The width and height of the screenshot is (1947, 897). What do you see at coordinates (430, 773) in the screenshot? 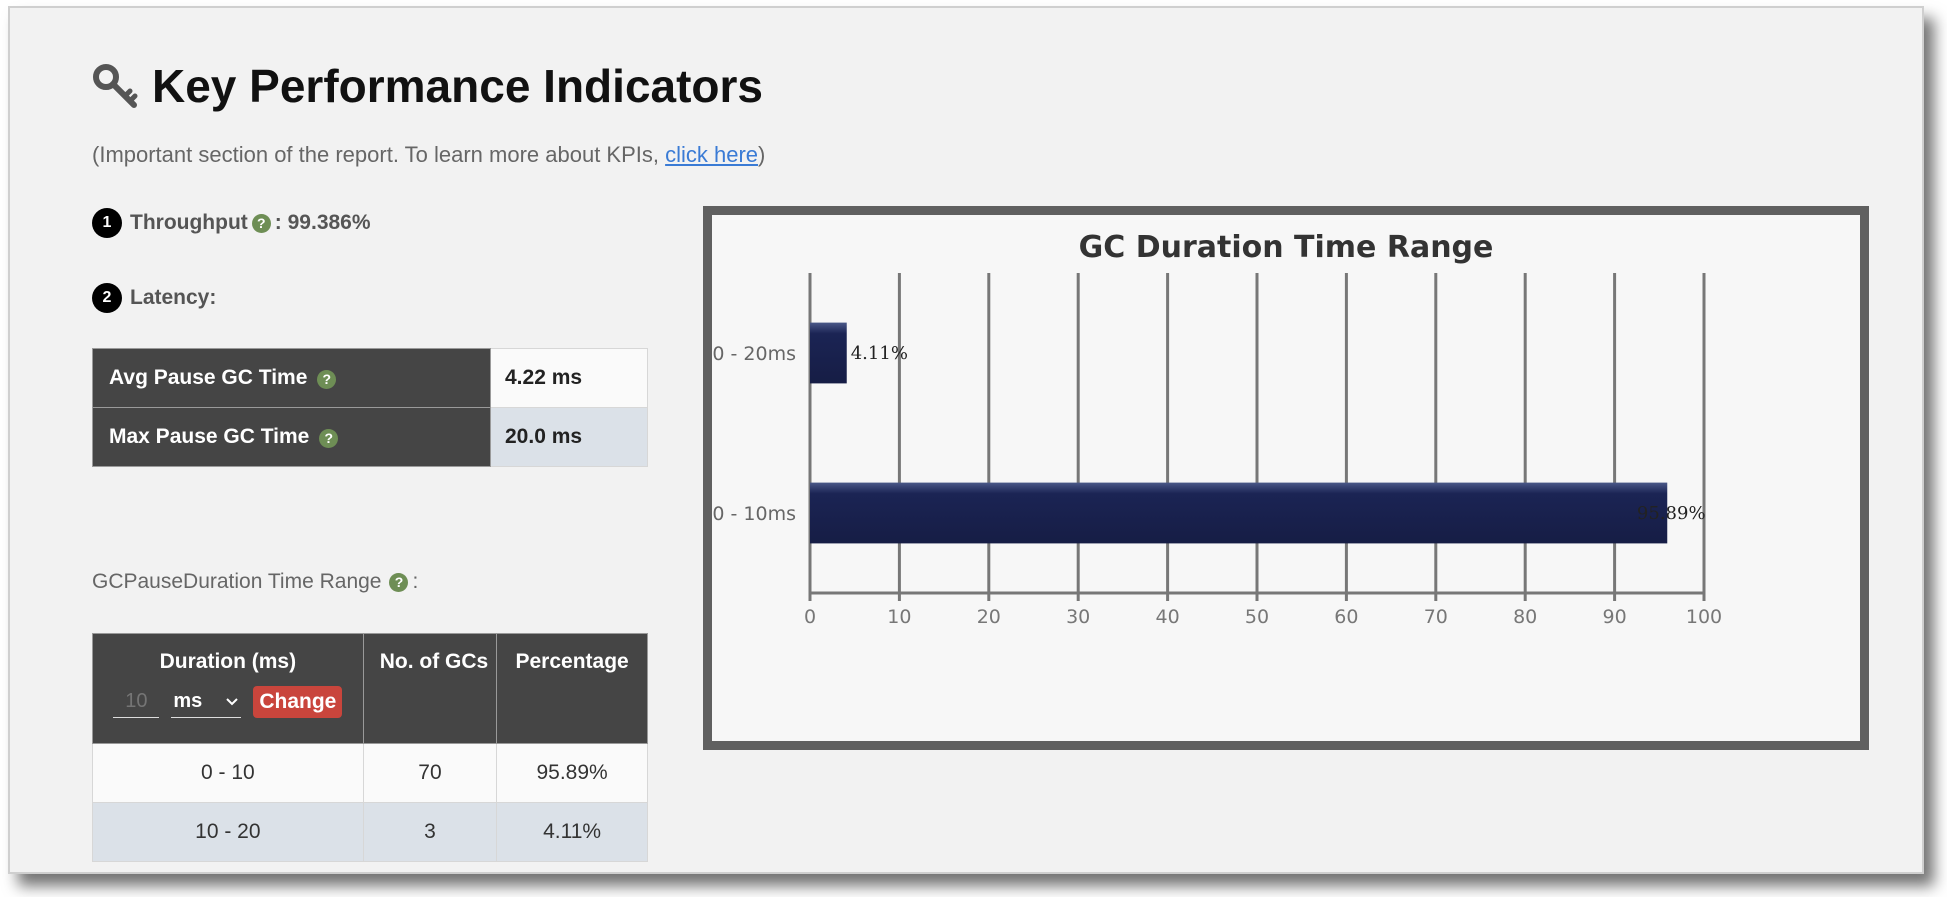
I see `count-cell: 70` at bounding box center [430, 773].